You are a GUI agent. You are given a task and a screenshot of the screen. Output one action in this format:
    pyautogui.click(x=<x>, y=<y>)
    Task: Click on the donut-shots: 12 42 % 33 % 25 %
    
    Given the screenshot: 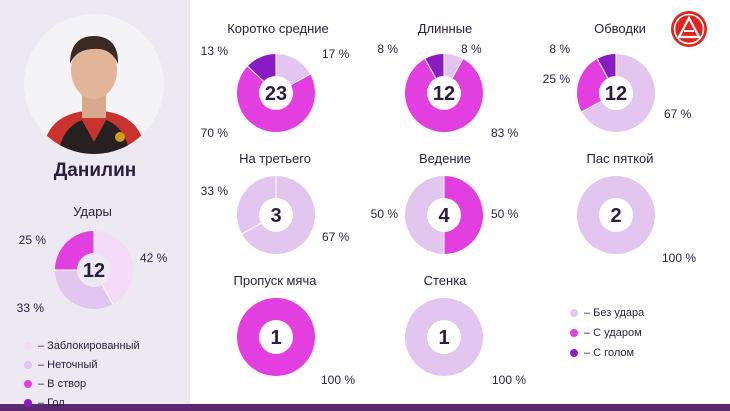 What is the action you would take?
    pyautogui.click(x=92, y=272)
    